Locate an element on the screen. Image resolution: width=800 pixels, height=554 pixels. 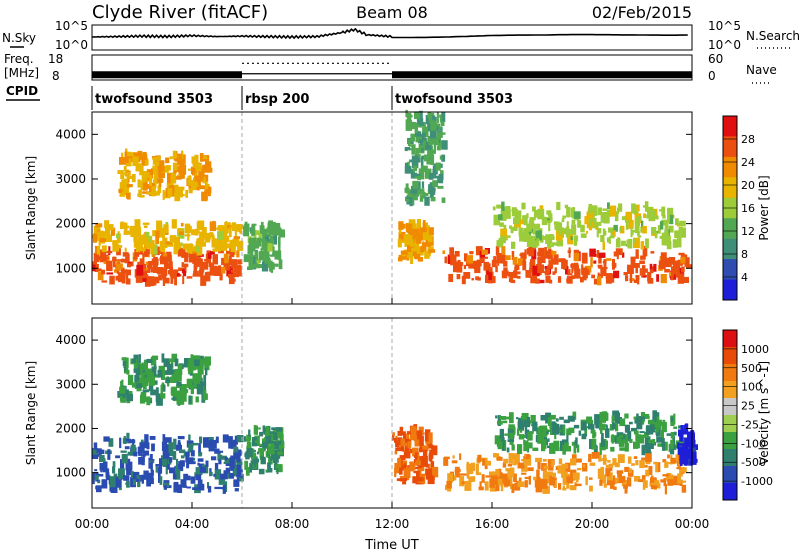
power-ytick-label-2: 2000 is located at coordinates (70, 224).